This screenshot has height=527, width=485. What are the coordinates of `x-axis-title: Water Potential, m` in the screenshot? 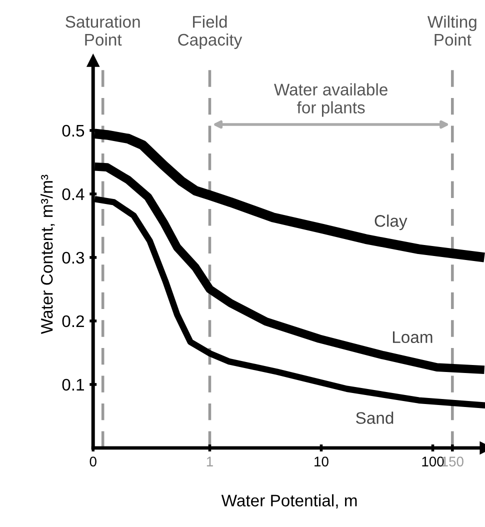 It's located at (289, 501).